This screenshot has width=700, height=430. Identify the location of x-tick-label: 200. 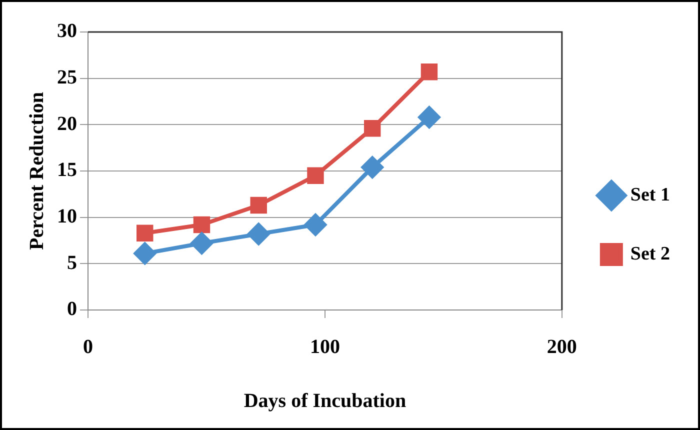
(561, 347).